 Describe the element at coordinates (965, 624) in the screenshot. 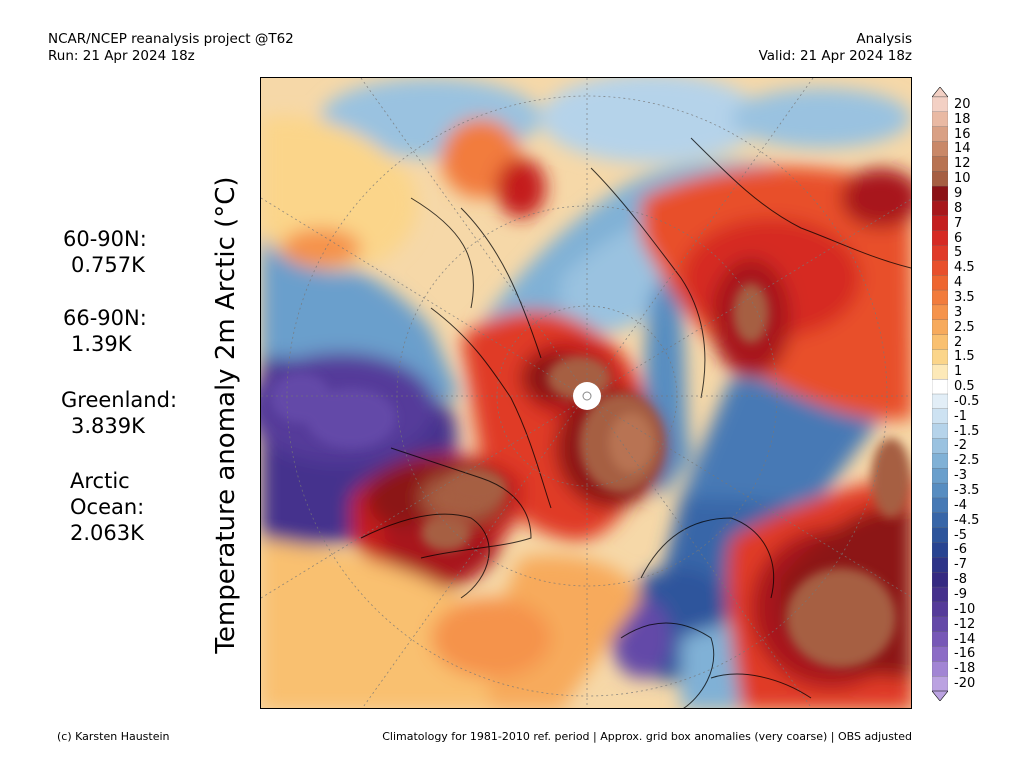

I see `colorbar-tick-label: -12` at that location.